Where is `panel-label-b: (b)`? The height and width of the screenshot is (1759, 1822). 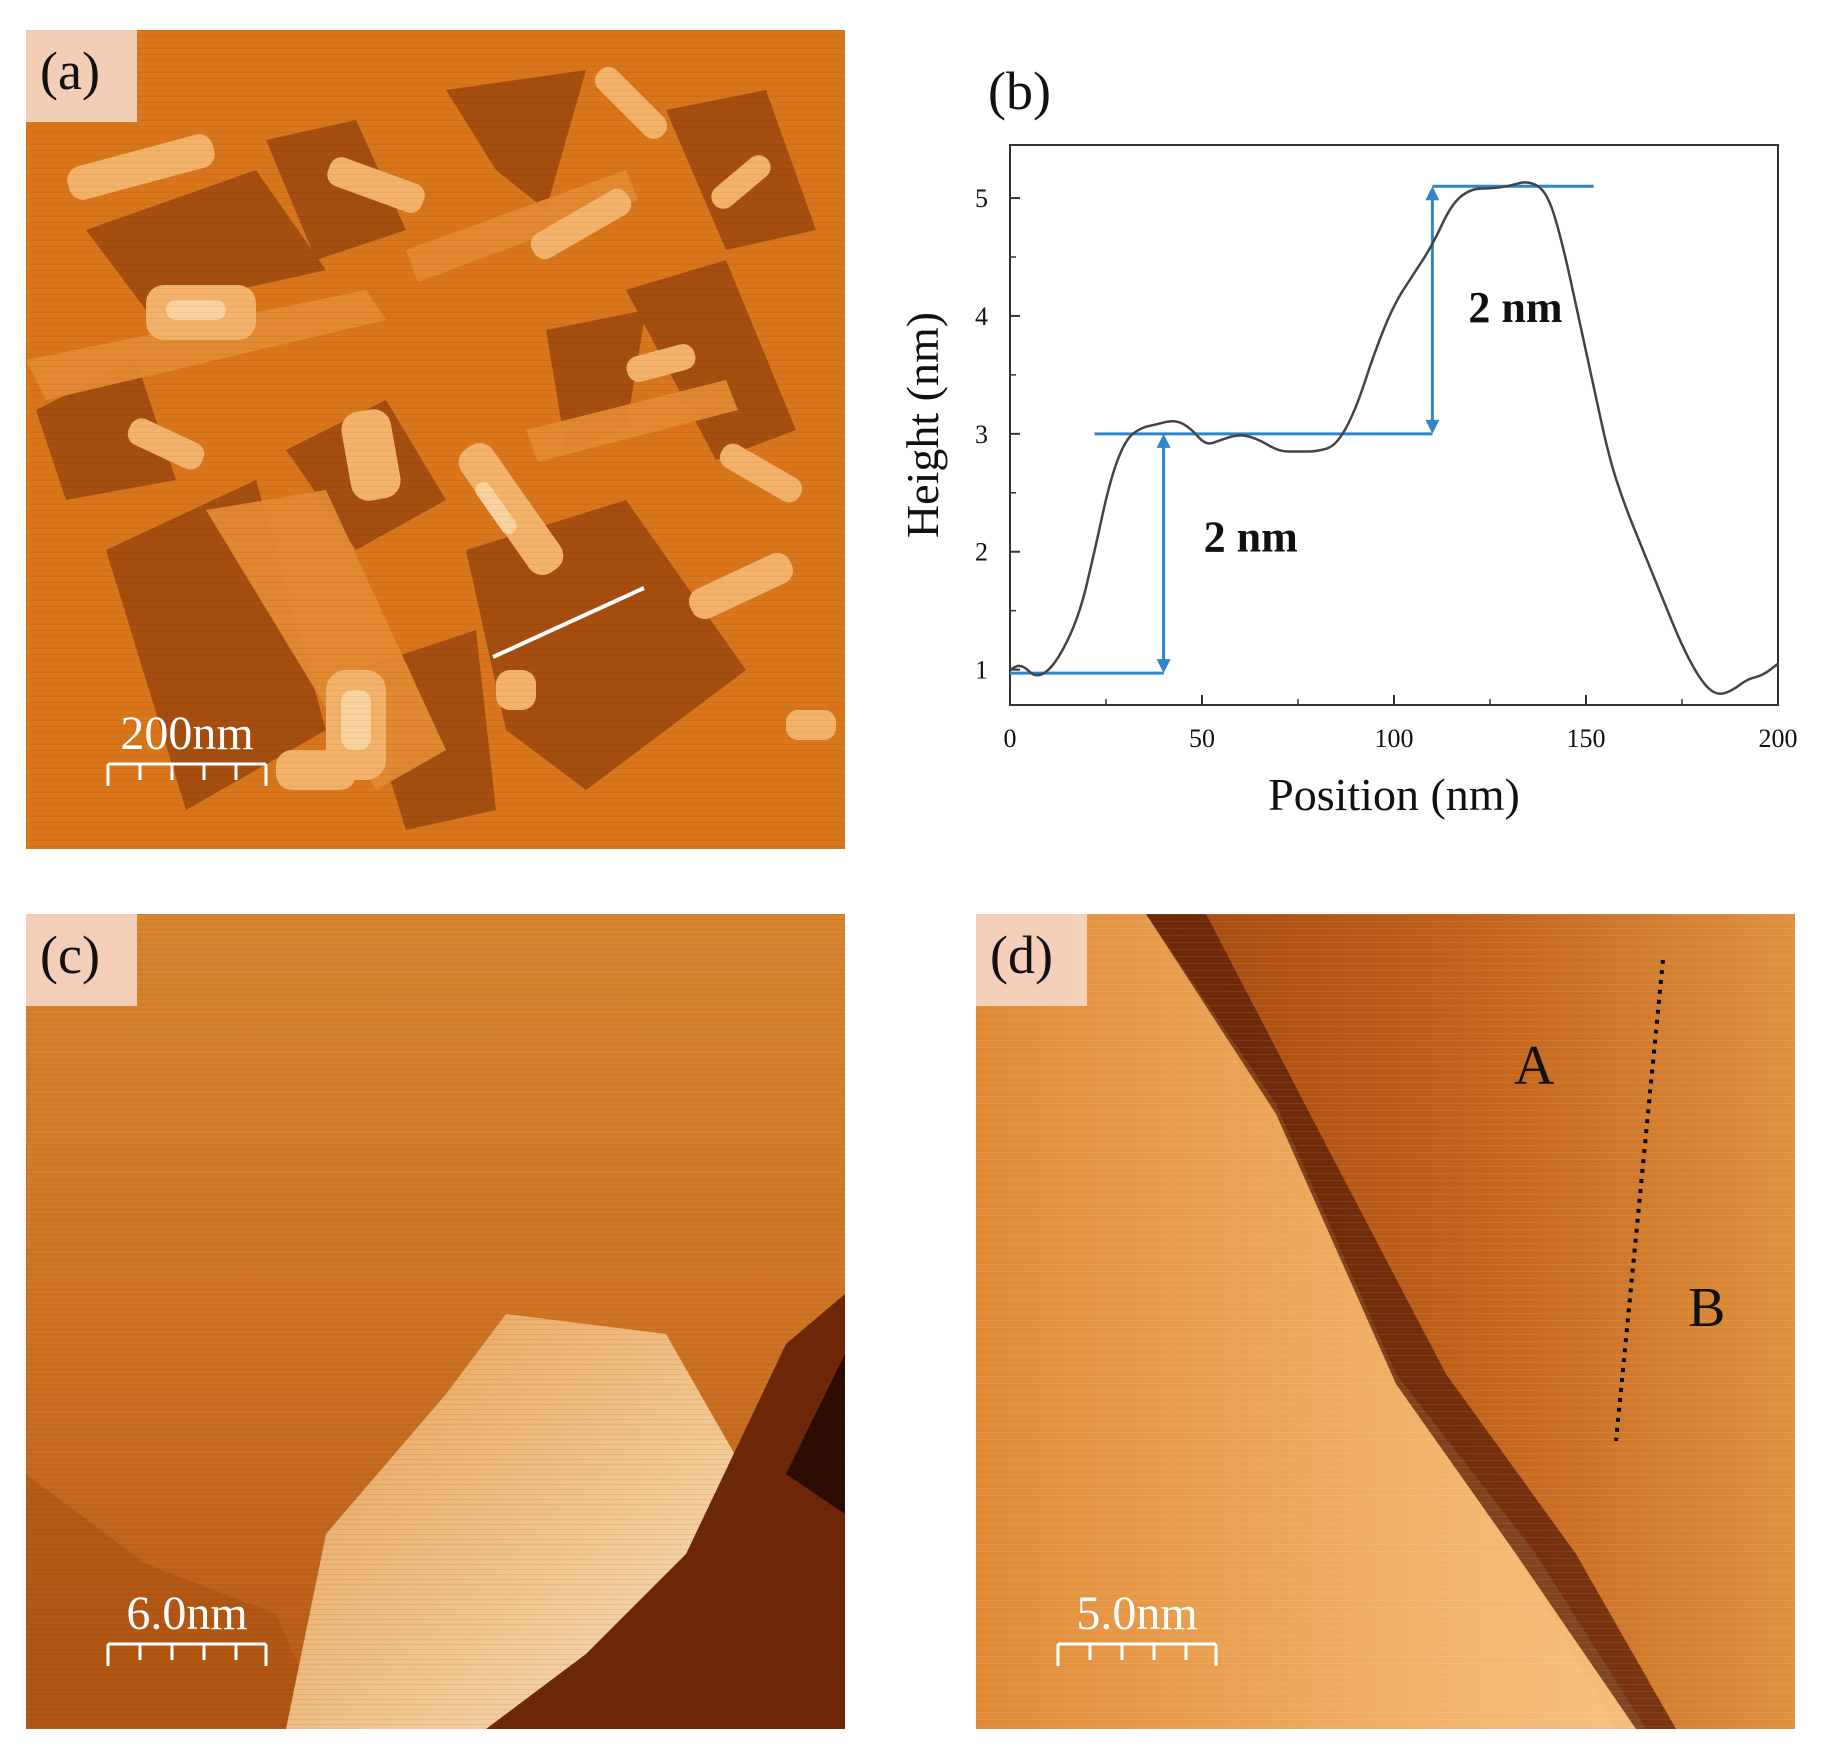
panel-label-b: (b) is located at coordinates (1019, 91).